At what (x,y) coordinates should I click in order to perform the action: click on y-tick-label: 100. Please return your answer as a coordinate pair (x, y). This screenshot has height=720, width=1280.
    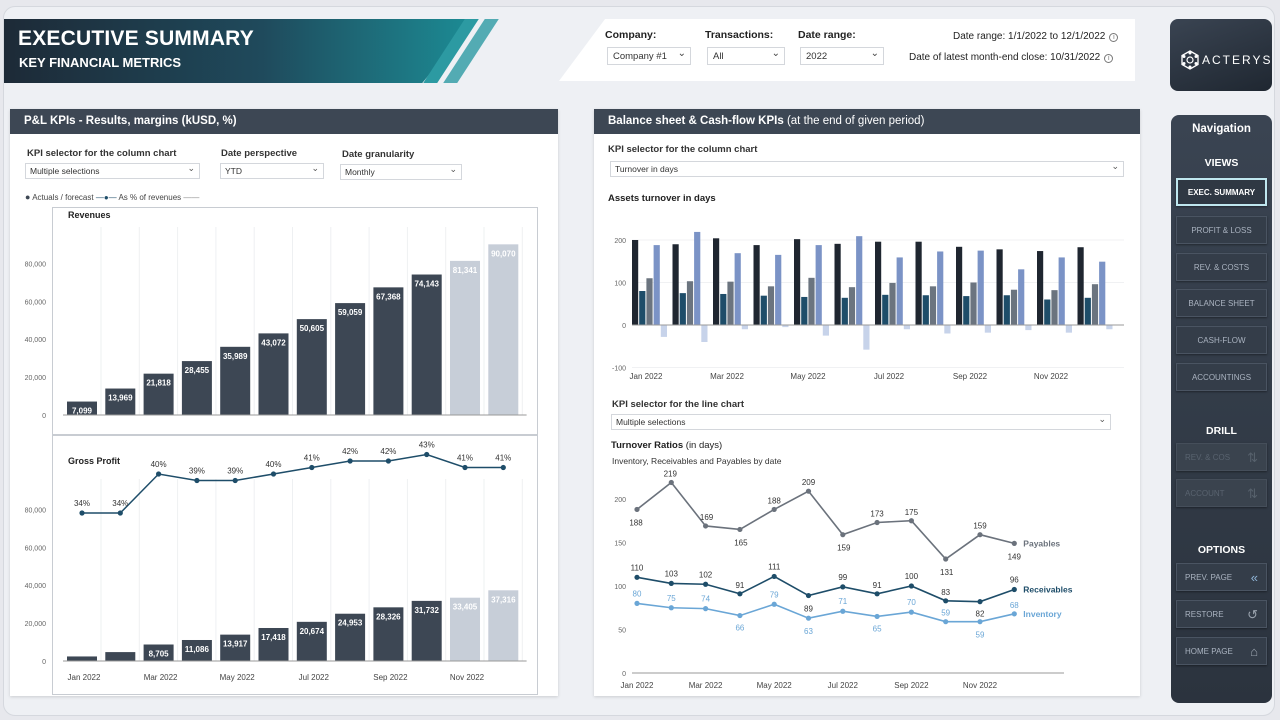
    Looking at the image, I should click on (620, 587).